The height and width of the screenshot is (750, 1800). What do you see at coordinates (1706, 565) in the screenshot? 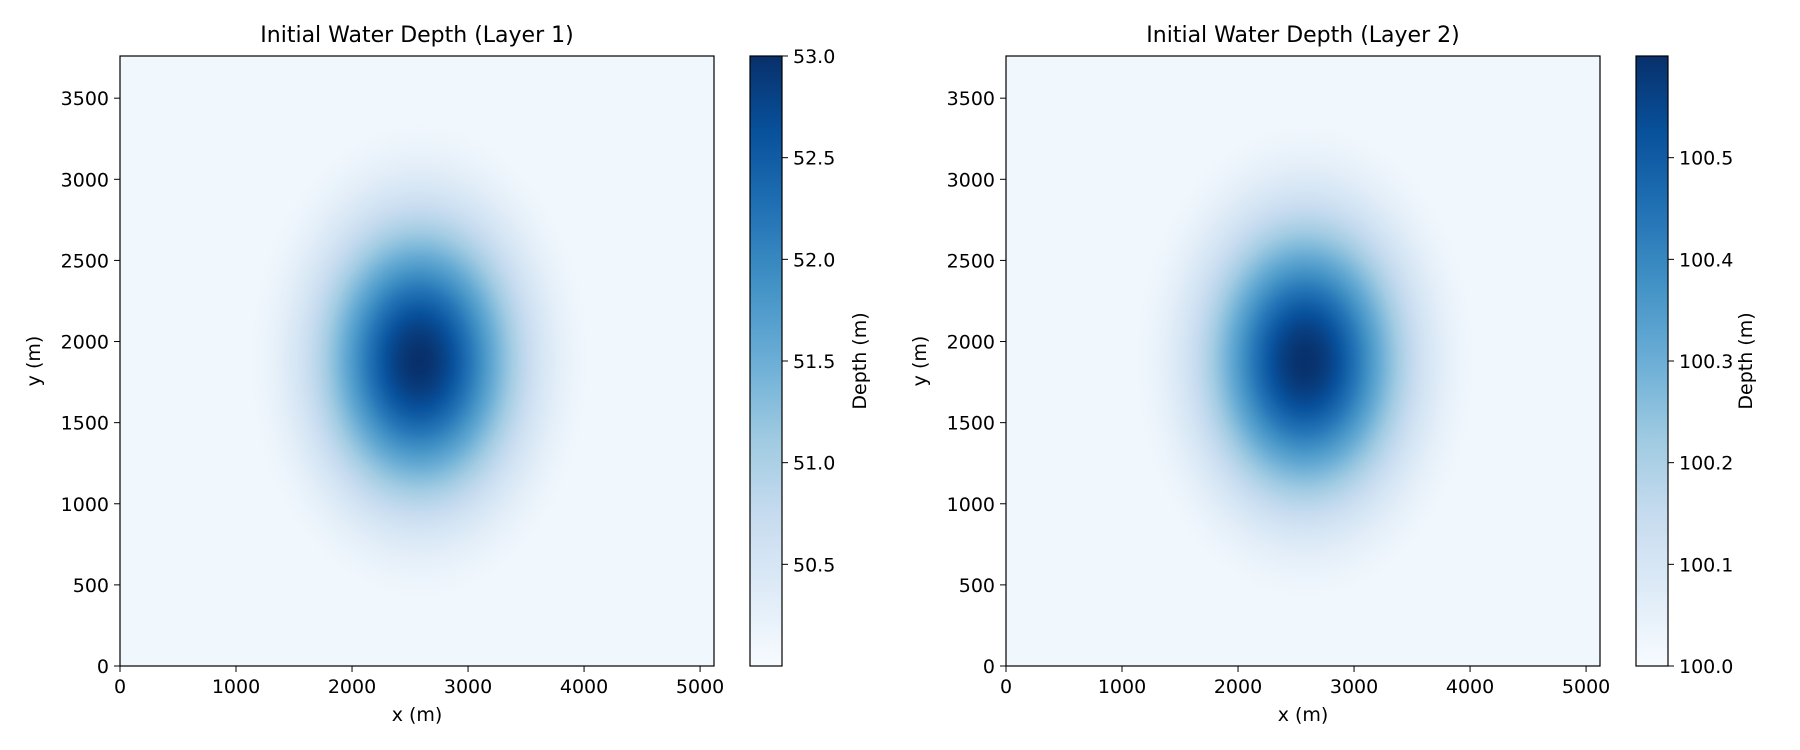
I see `colorbar-tick-label: 100.1` at bounding box center [1706, 565].